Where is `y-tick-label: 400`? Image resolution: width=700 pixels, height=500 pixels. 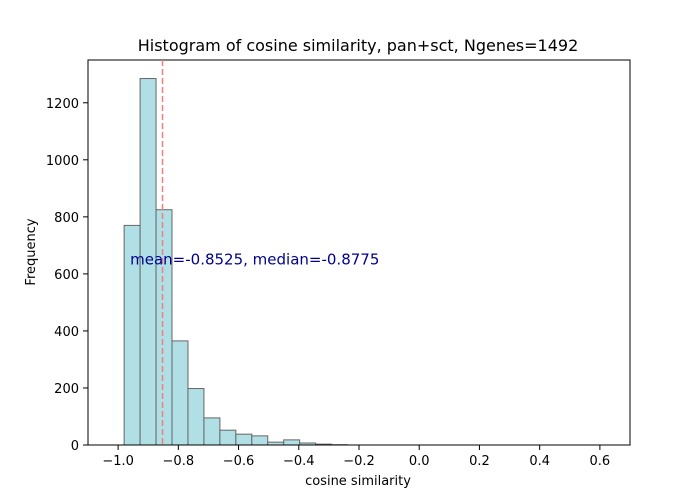 y-tick-label: 400 is located at coordinates (66, 332).